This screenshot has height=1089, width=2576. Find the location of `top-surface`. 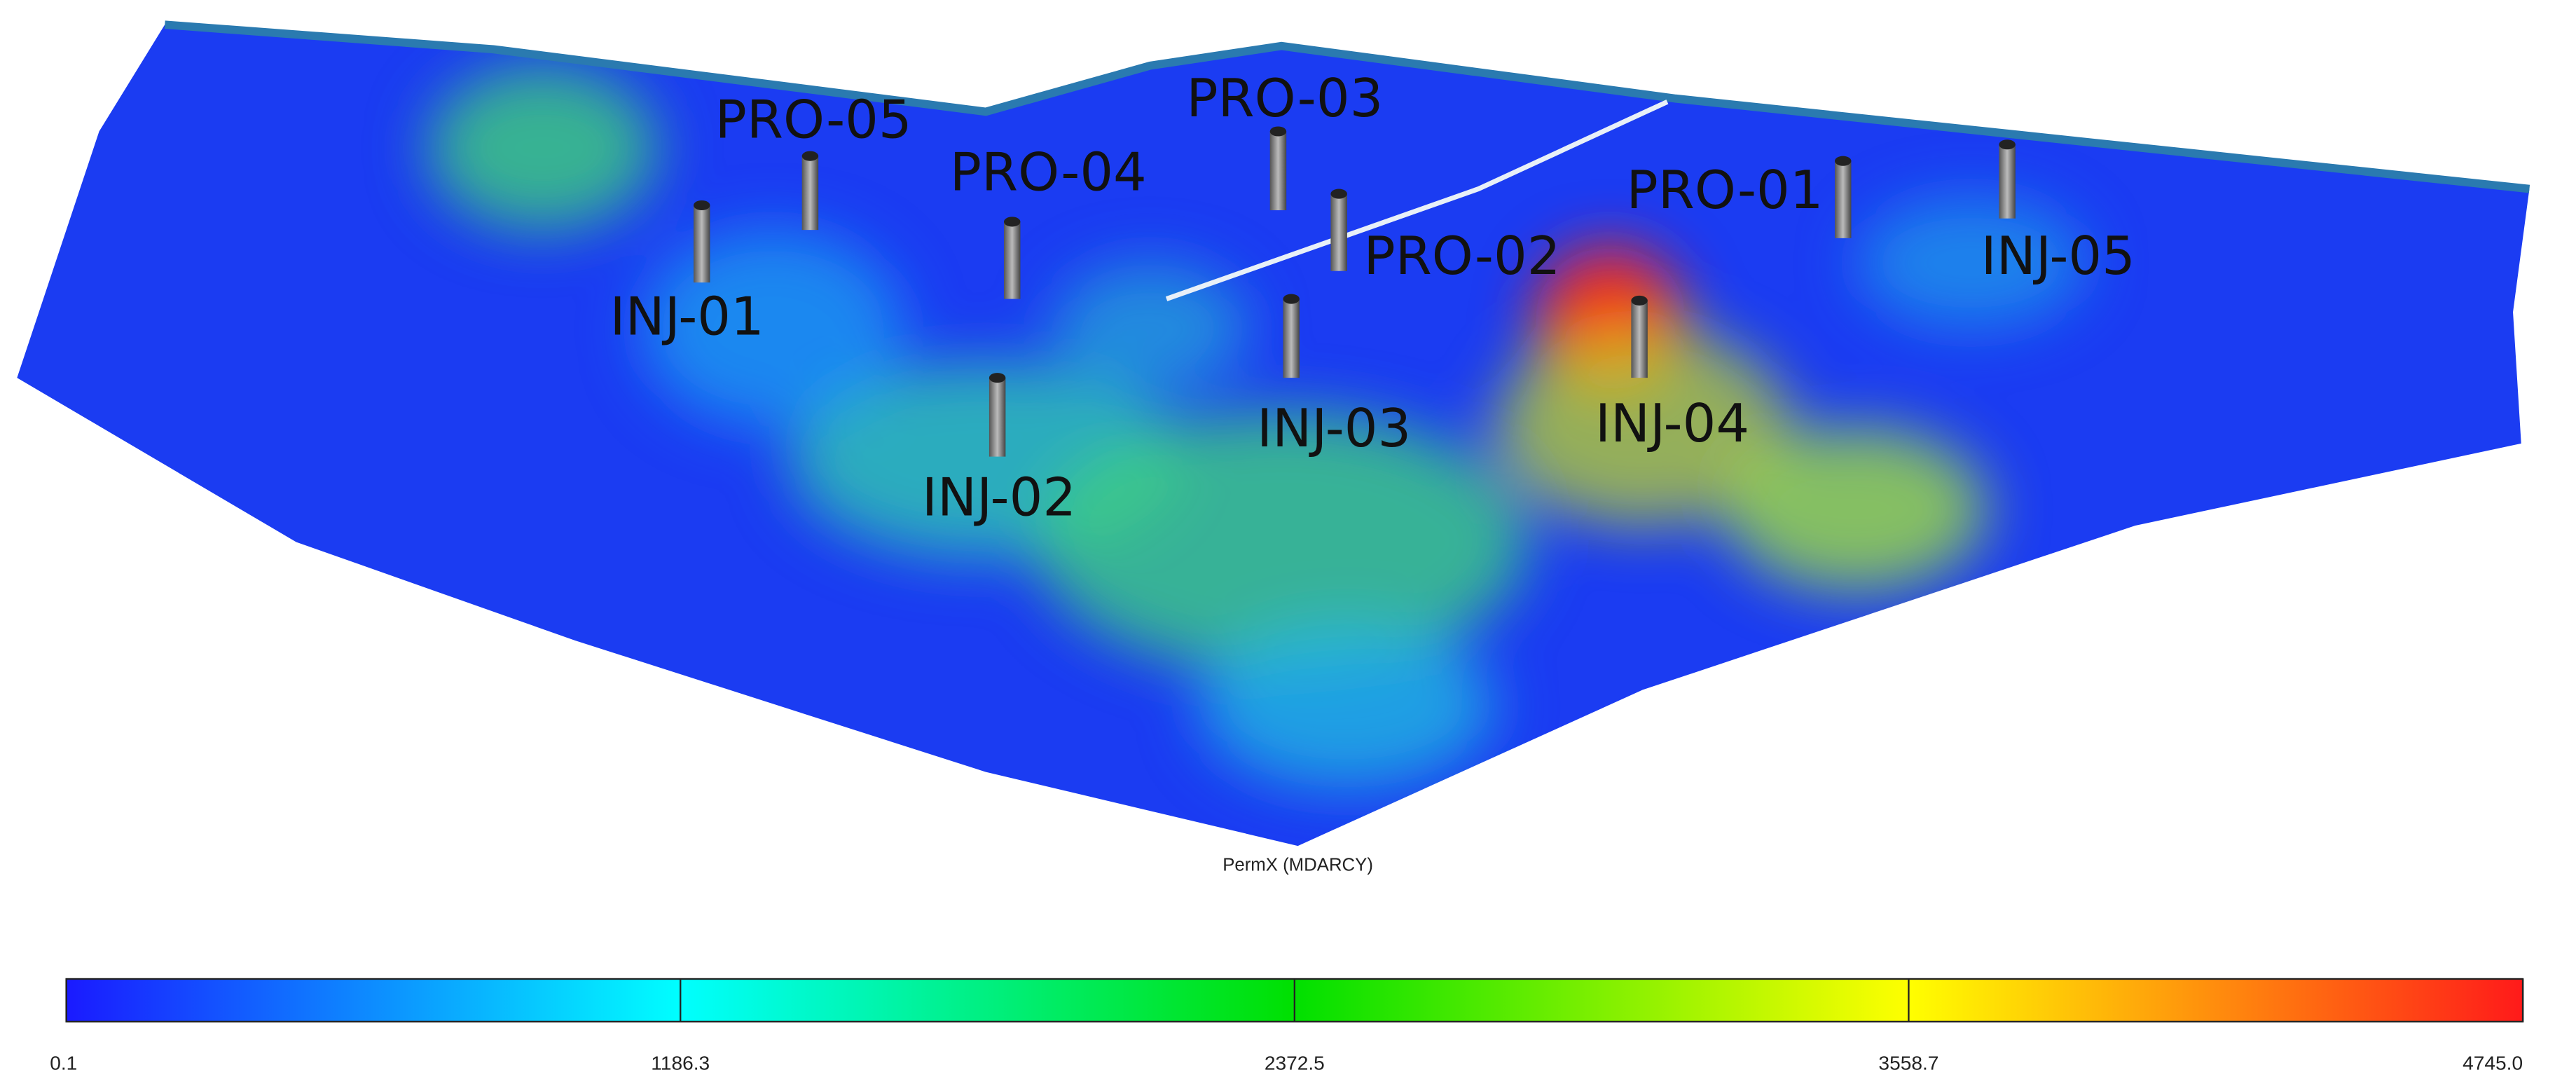

top-surface is located at coordinates (1347, 107).